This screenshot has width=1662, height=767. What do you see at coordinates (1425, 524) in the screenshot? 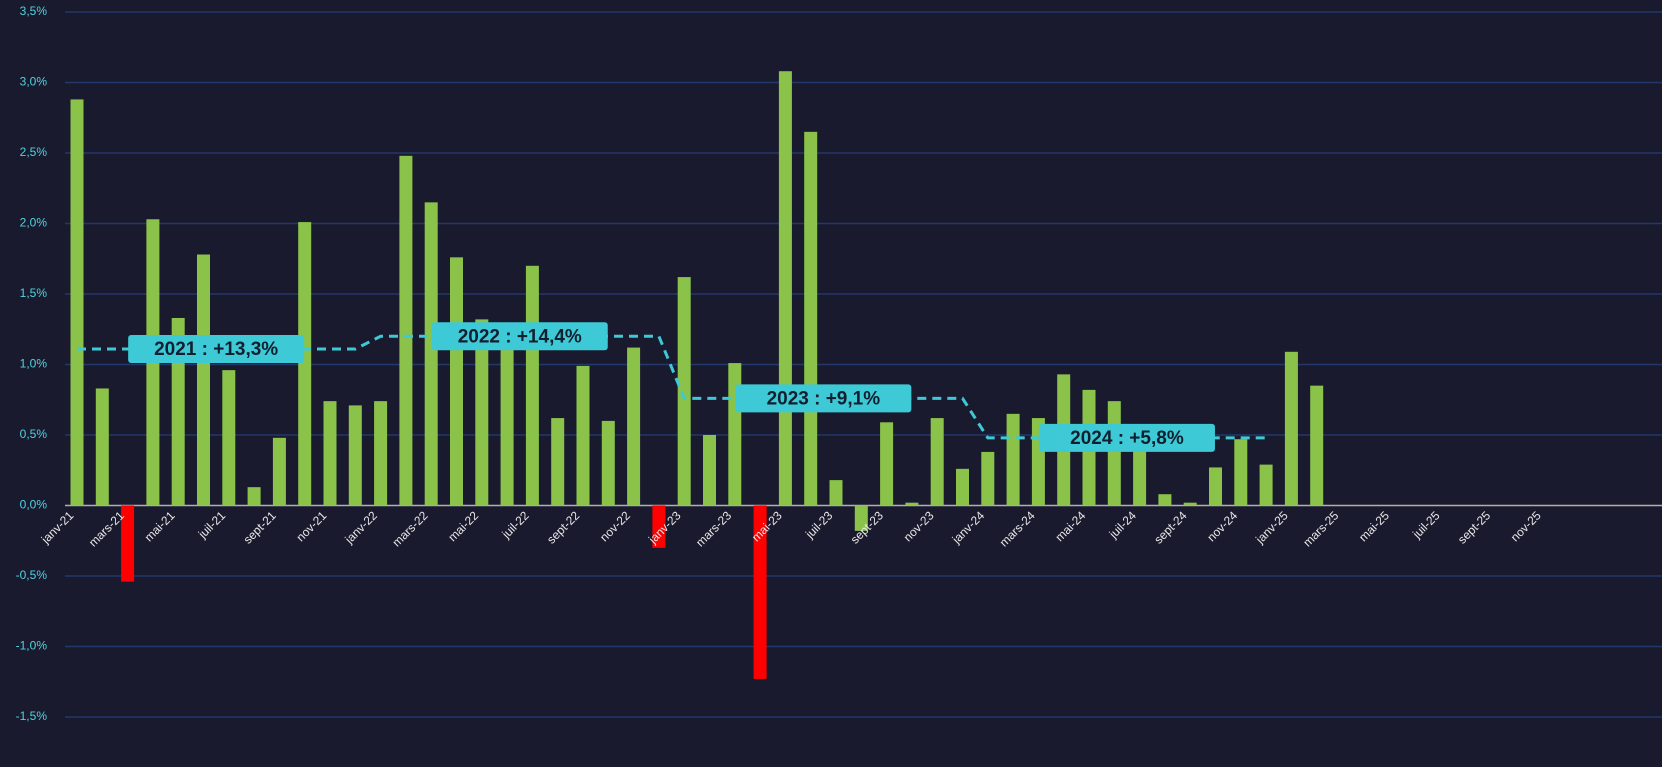
I see `x-tick-label: juil-25` at bounding box center [1425, 524].